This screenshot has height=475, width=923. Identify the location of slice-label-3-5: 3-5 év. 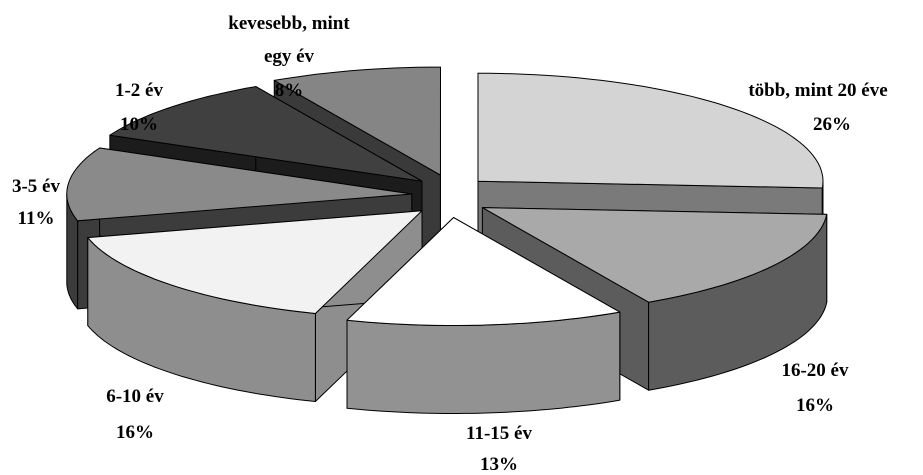
(36, 186).